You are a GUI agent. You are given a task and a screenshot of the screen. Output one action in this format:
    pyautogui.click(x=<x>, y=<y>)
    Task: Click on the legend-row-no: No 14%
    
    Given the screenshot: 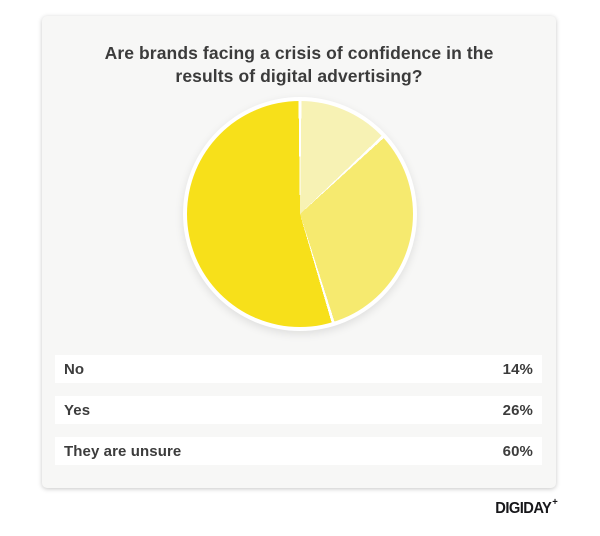 What is the action you would take?
    pyautogui.click(x=298, y=369)
    